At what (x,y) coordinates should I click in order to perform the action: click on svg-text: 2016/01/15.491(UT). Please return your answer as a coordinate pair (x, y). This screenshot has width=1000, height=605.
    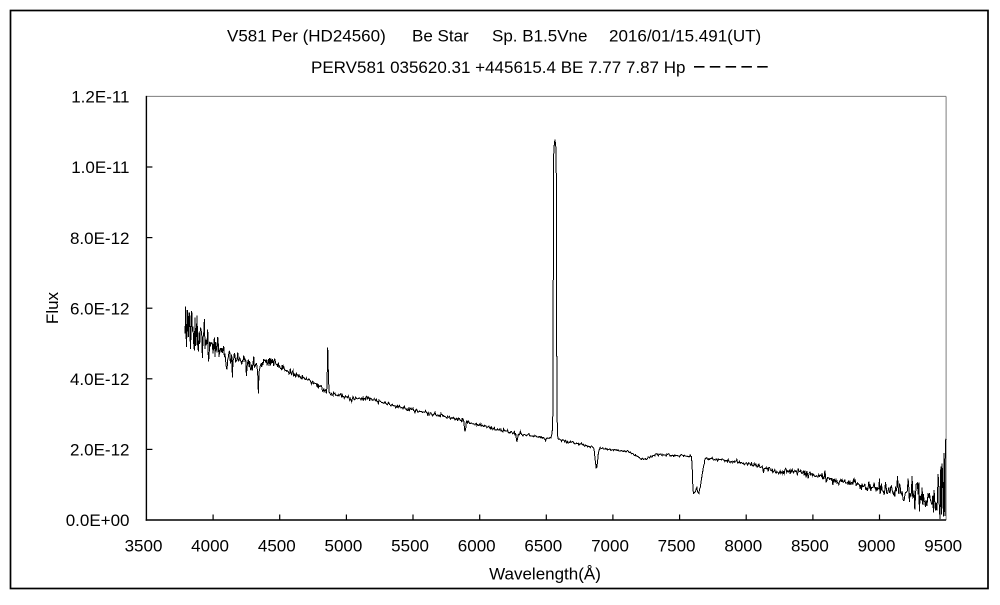
    Looking at the image, I should click on (685, 35).